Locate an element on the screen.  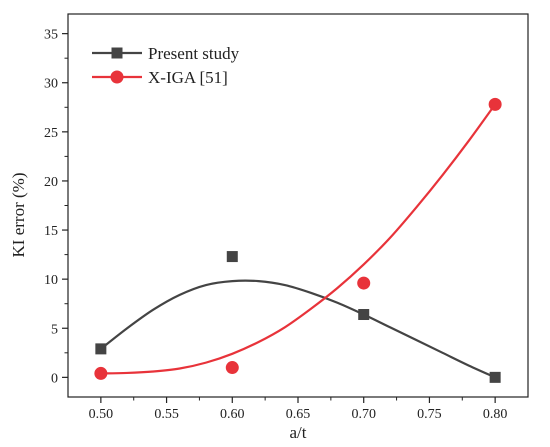
x-tick-label: 0.60 is located at coordinates (232, 414).